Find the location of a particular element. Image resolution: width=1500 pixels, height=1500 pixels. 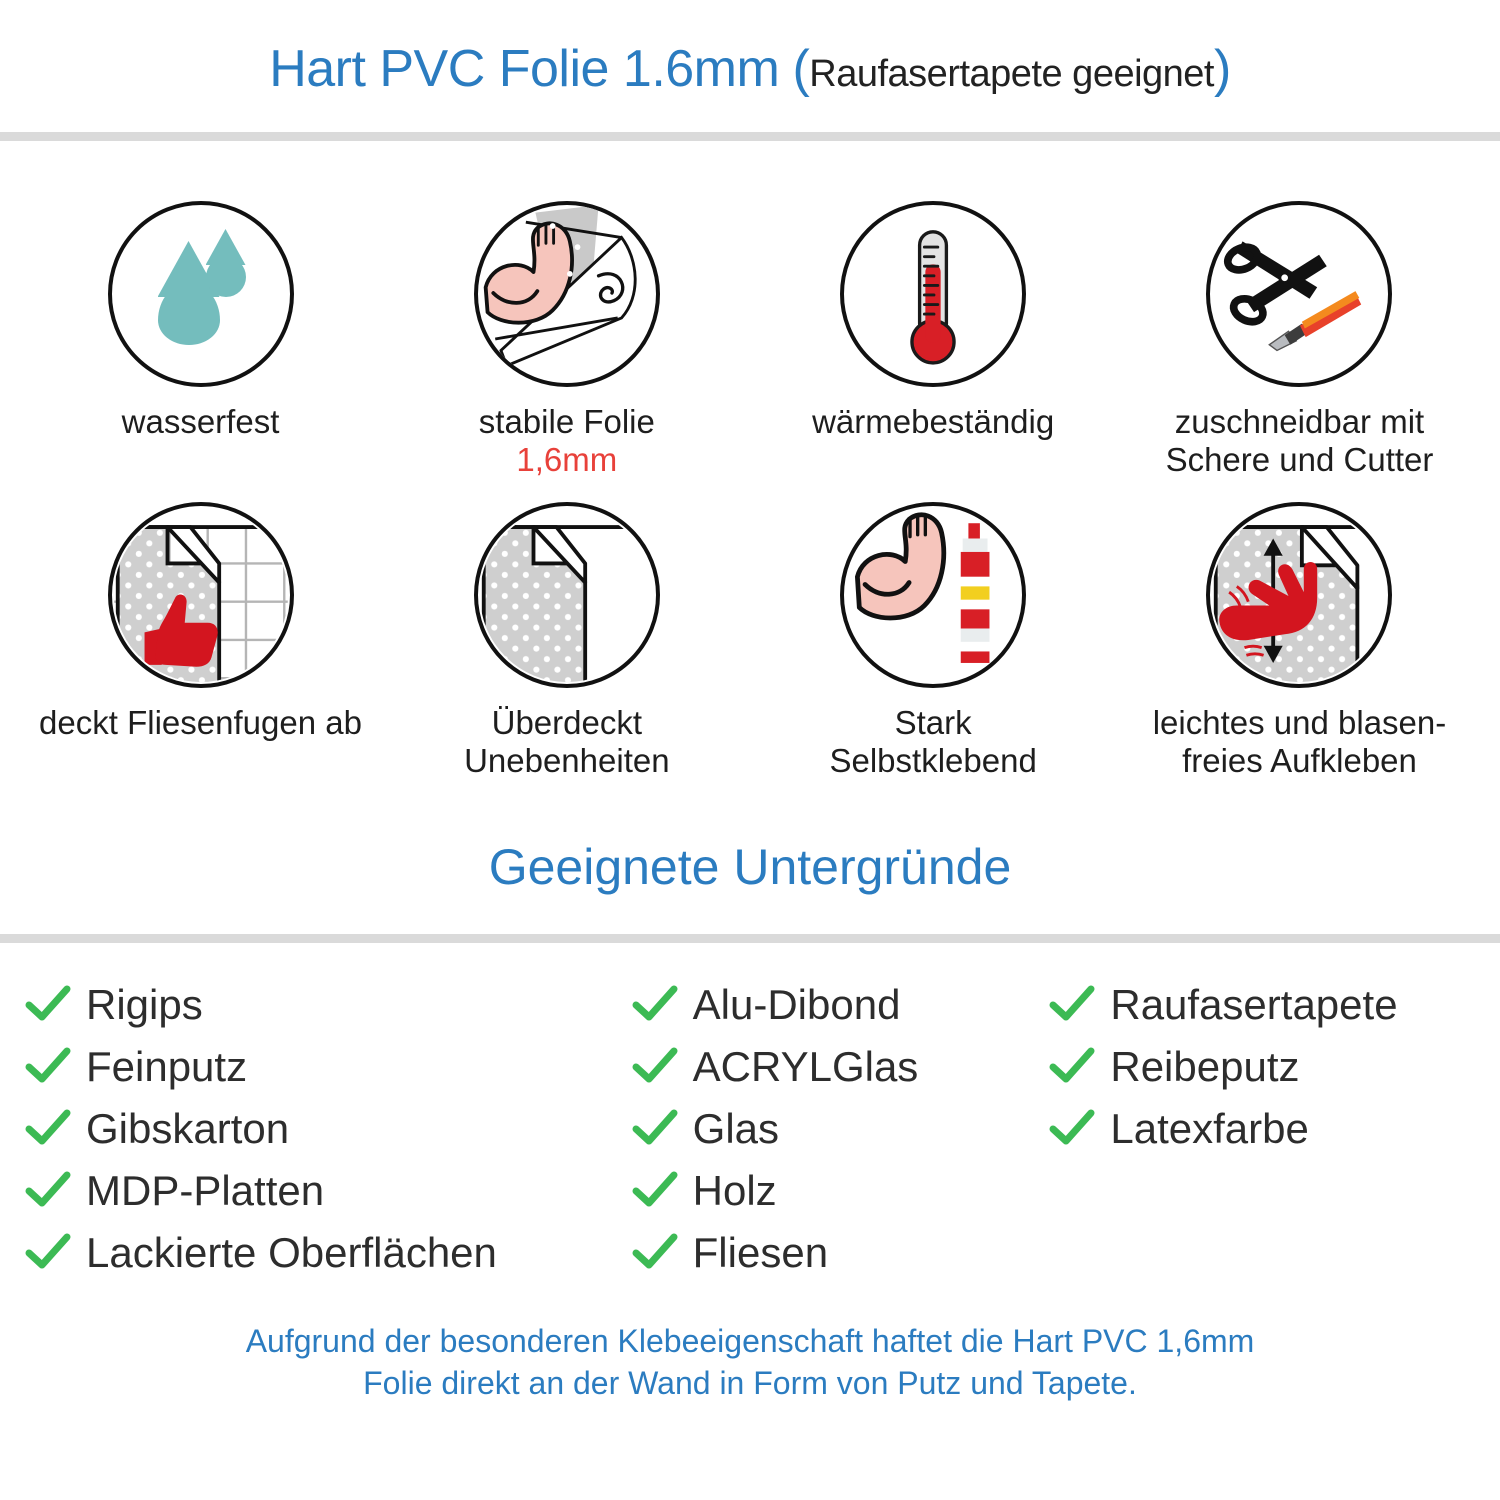

water-drops-icon is located at coordinates (200, 294).